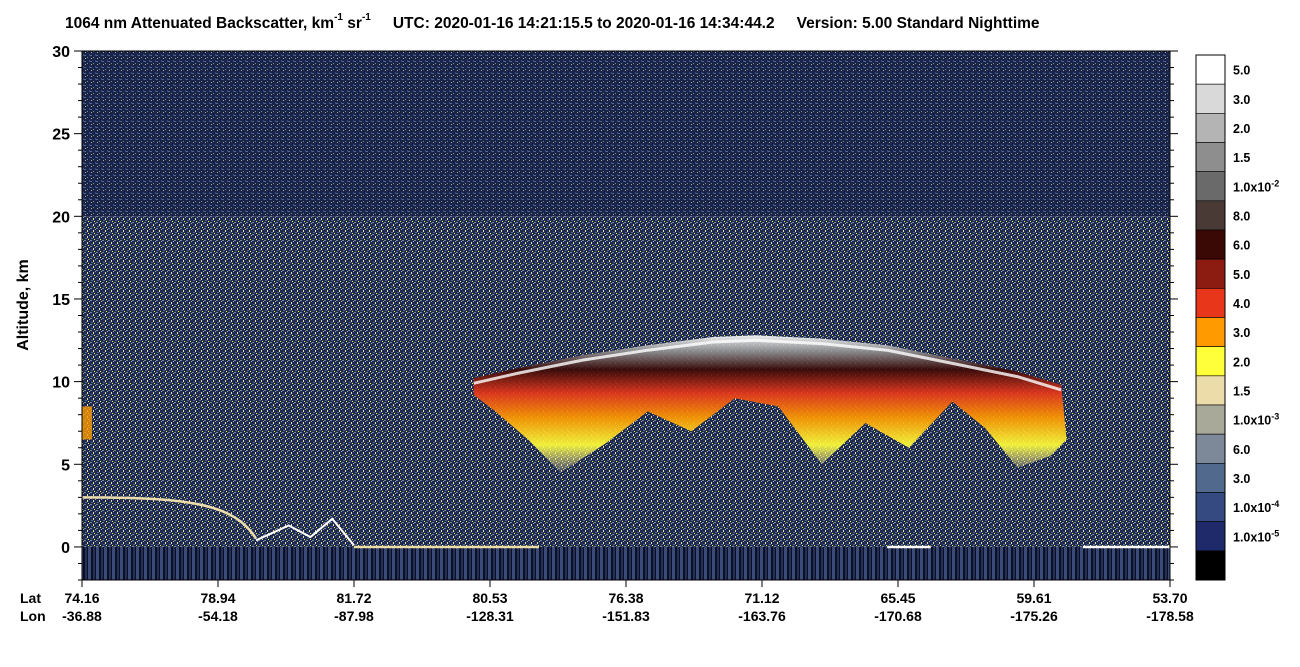 This screenshot has width=1300, height=667. What do you see at coordinates (1170, 616) in the screenshot?
I see `x-tick-label: -178.58` at bounding box center [1170, 616].